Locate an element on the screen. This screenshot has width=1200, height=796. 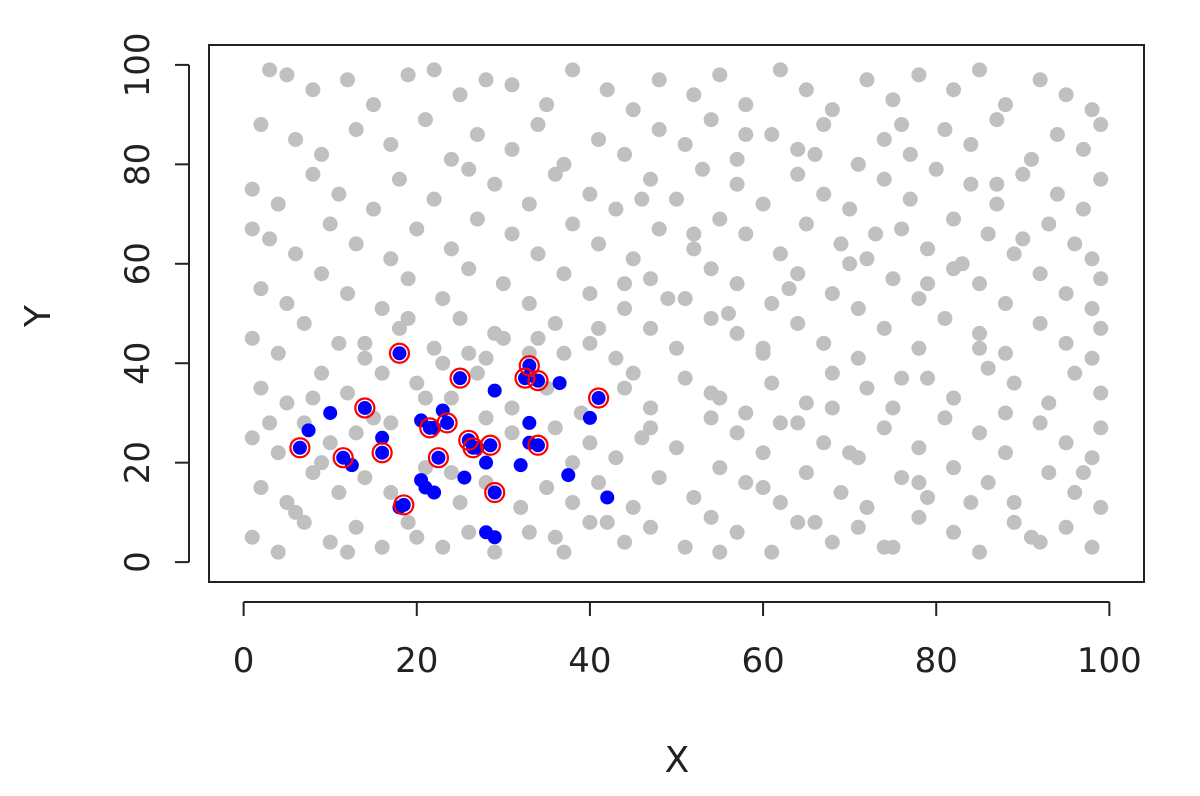
x-axis-title: X is located at coordinates (677, 760).